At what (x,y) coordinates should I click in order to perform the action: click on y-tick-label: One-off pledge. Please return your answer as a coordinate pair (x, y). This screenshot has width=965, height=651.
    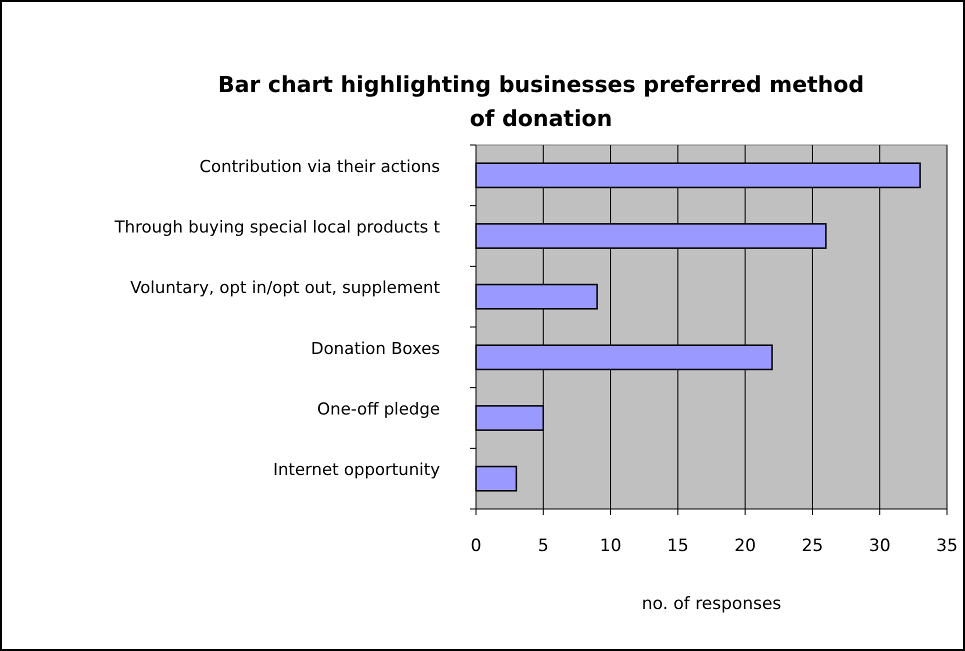
    Looking at the image, I should click on (378, 409).